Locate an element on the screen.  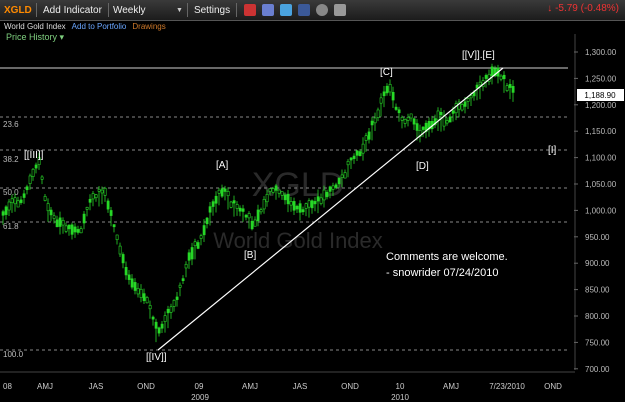
y-tick-label: 1,200.00 is located at coordinates (601, 105).